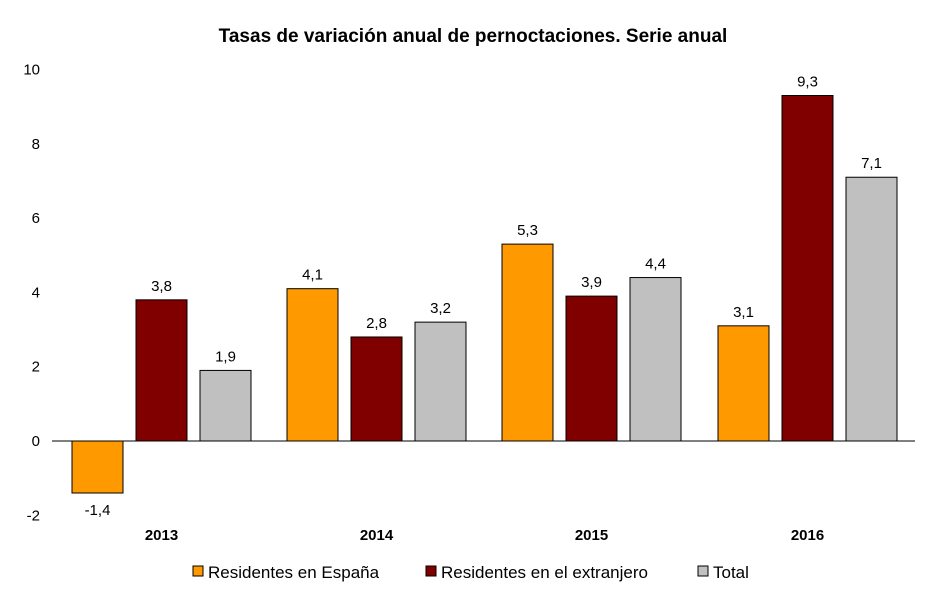 This screenshot has width=931, height=596. Describe the element at coordinates (871, 163) in the screenshot. I see `data-label: 7,1` at that location.